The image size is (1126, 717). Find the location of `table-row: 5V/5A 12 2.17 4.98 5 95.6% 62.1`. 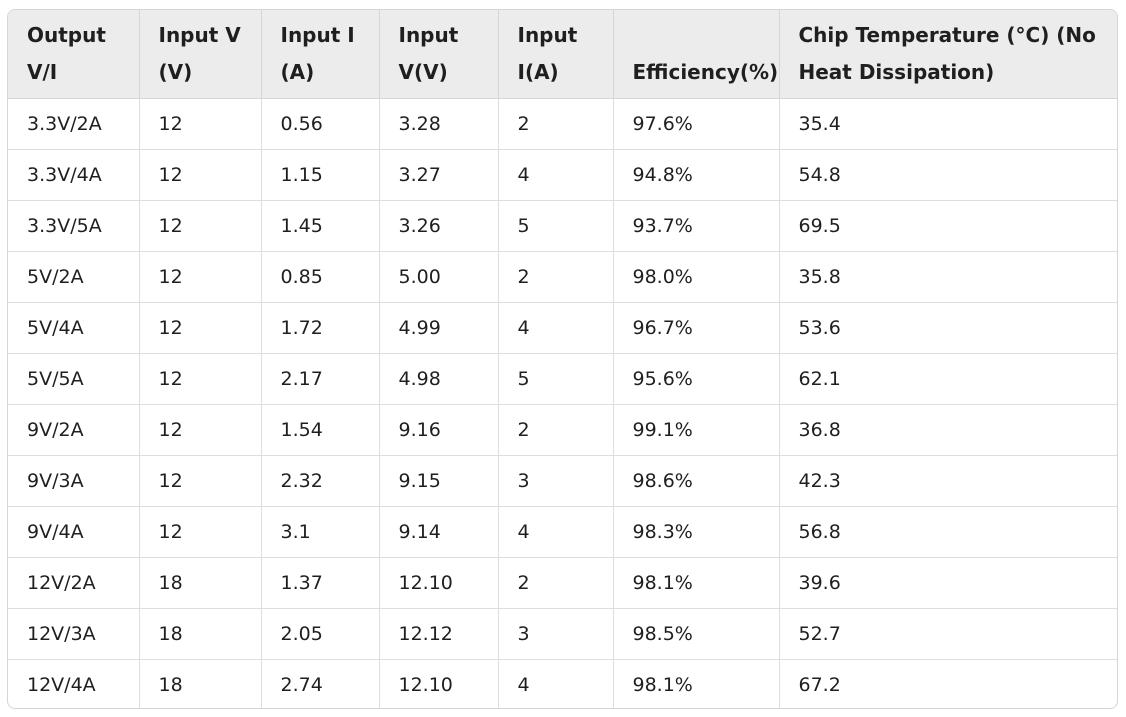

table-row: 5V/5A 12 2.17 4.98 5 95.6% 62.1 is located at coordinates (562, 379).